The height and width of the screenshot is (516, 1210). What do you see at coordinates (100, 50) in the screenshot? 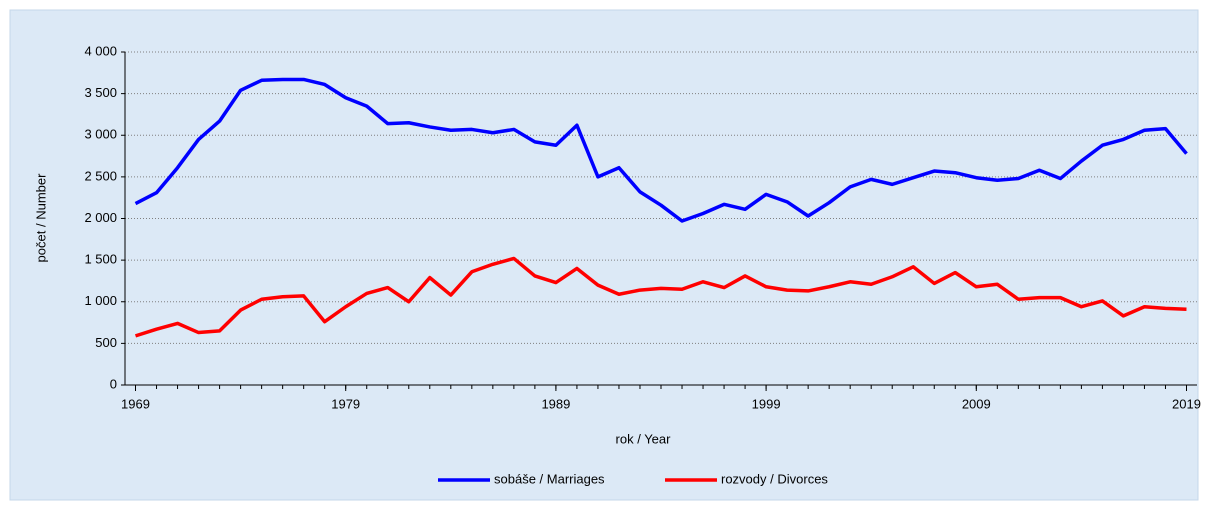
I see `y-tick-label: 4 000` at bounding box center [100, 50].